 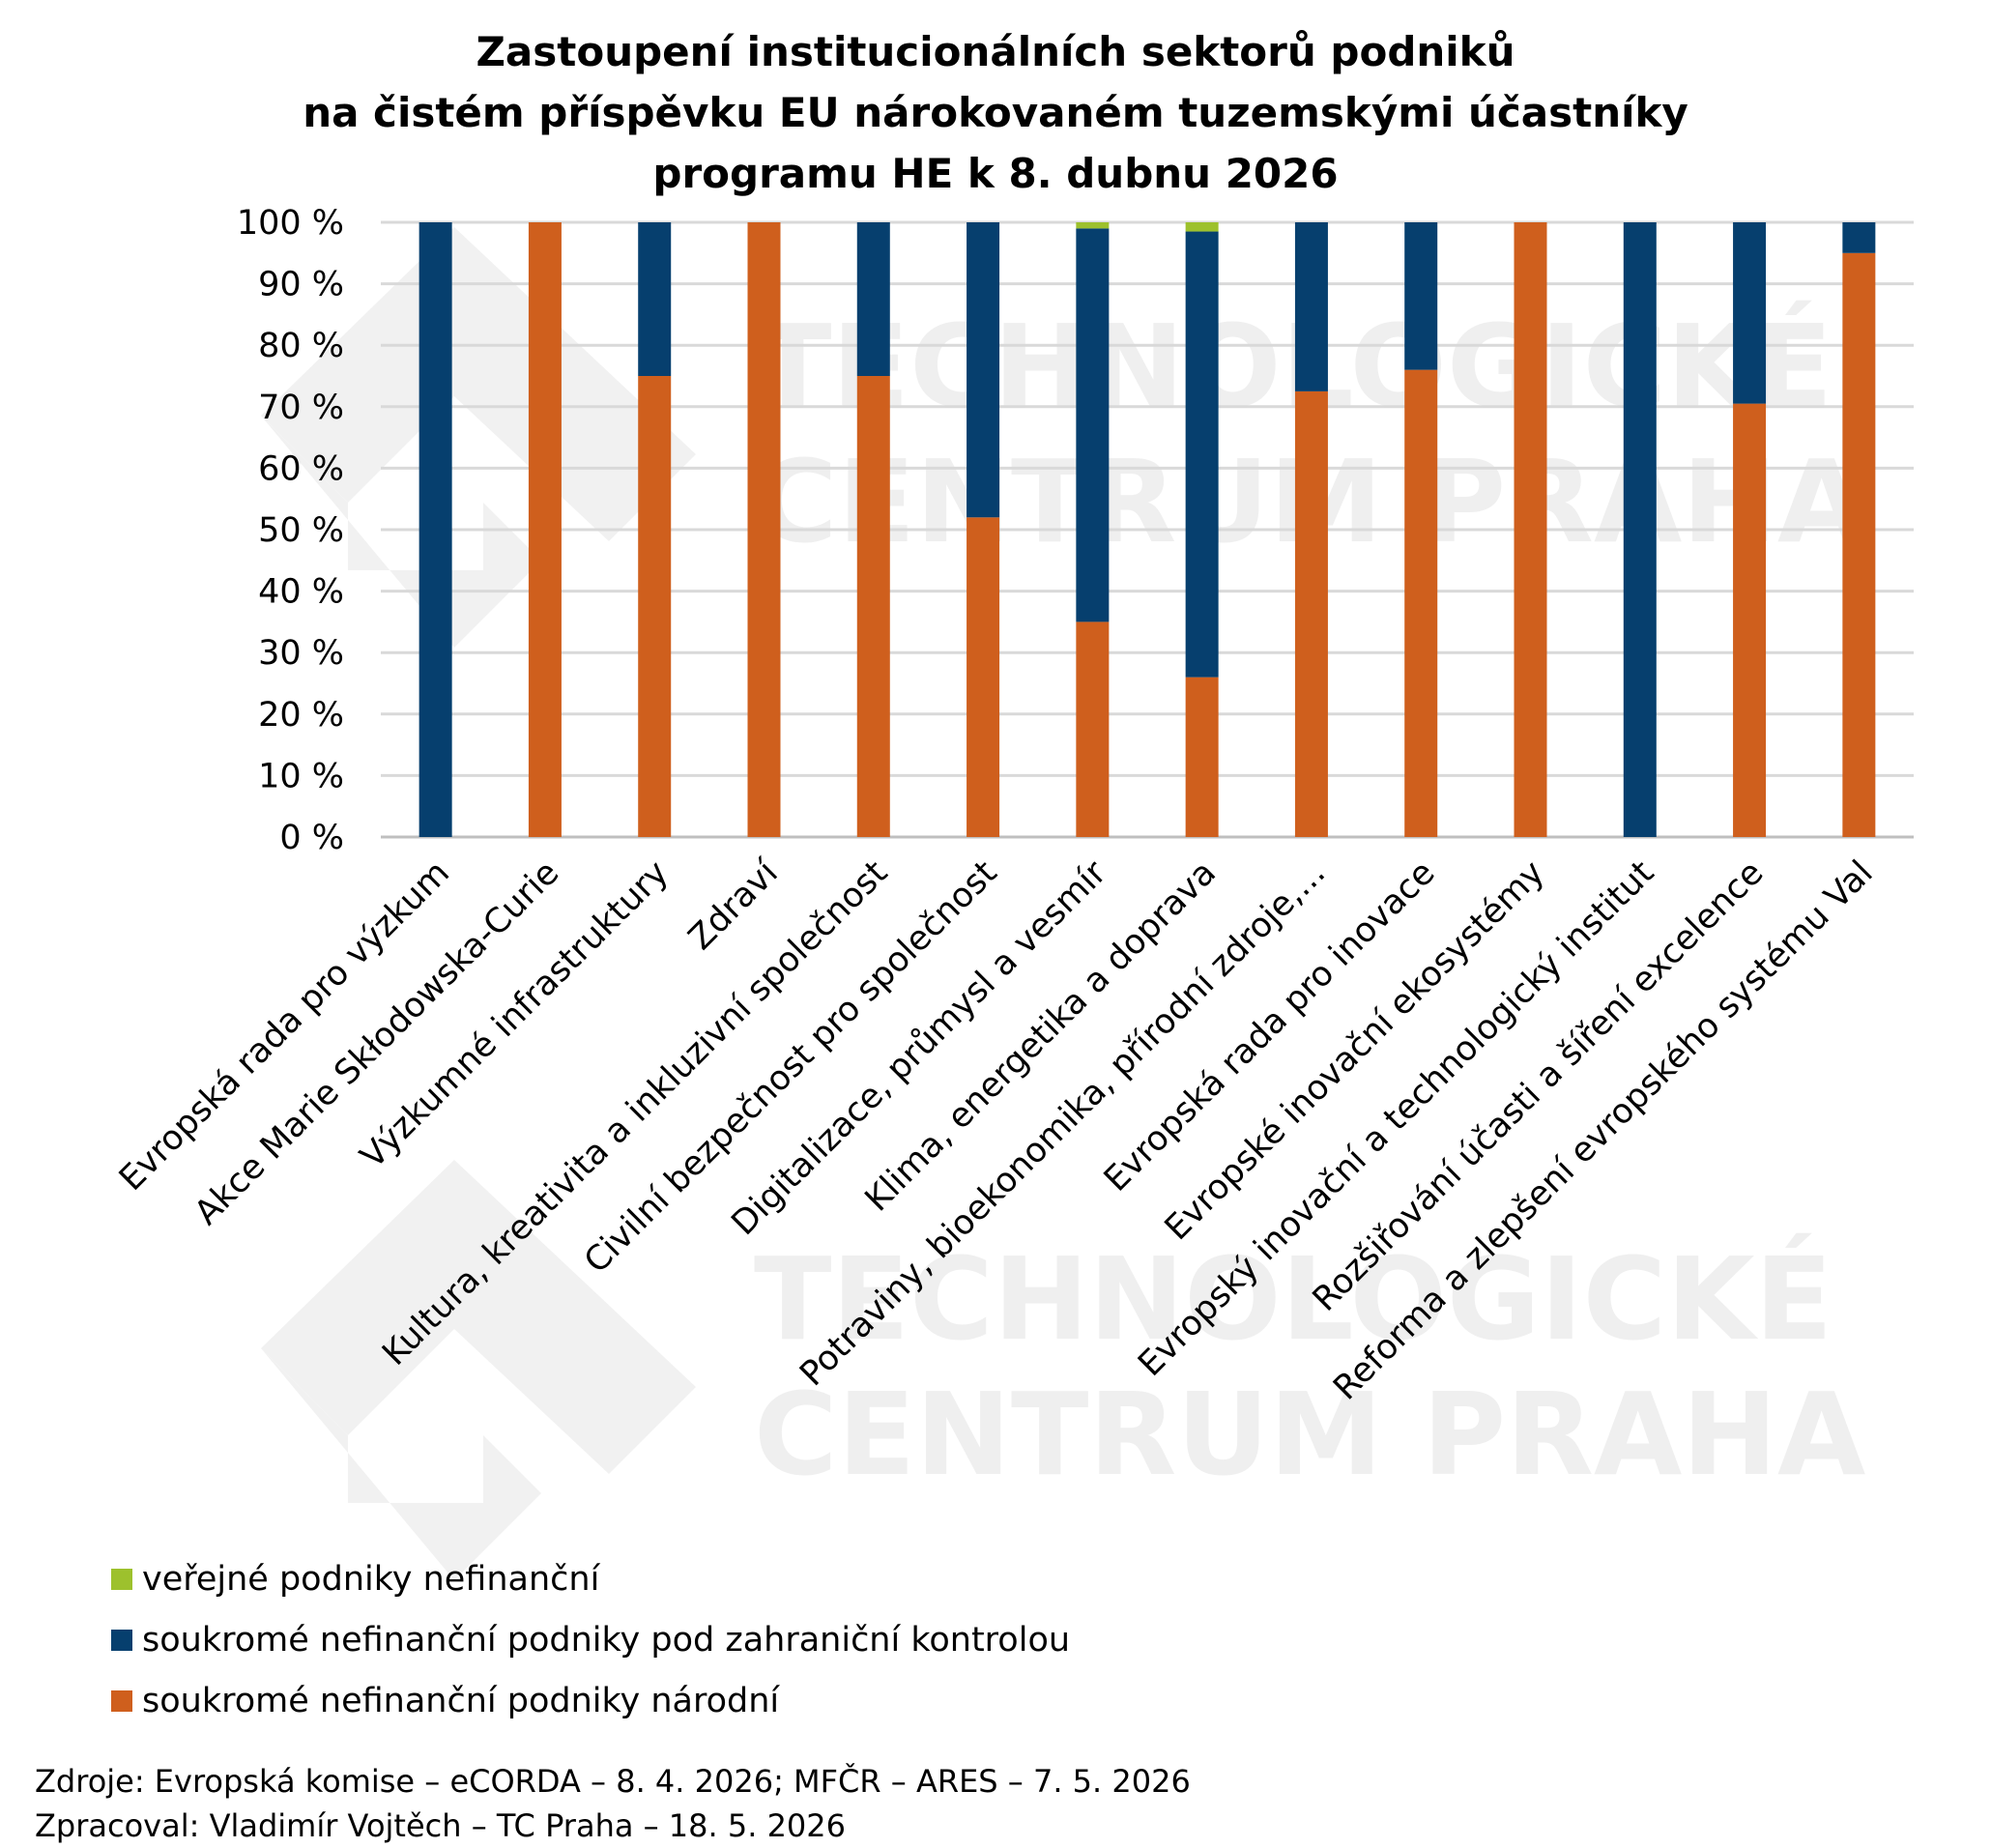 What do you see at coordinates (461, 1700) in the screenshot?
I see `legend-label-national: soukromé nefinanční podniky národní` at bounding box center [461, 1700].